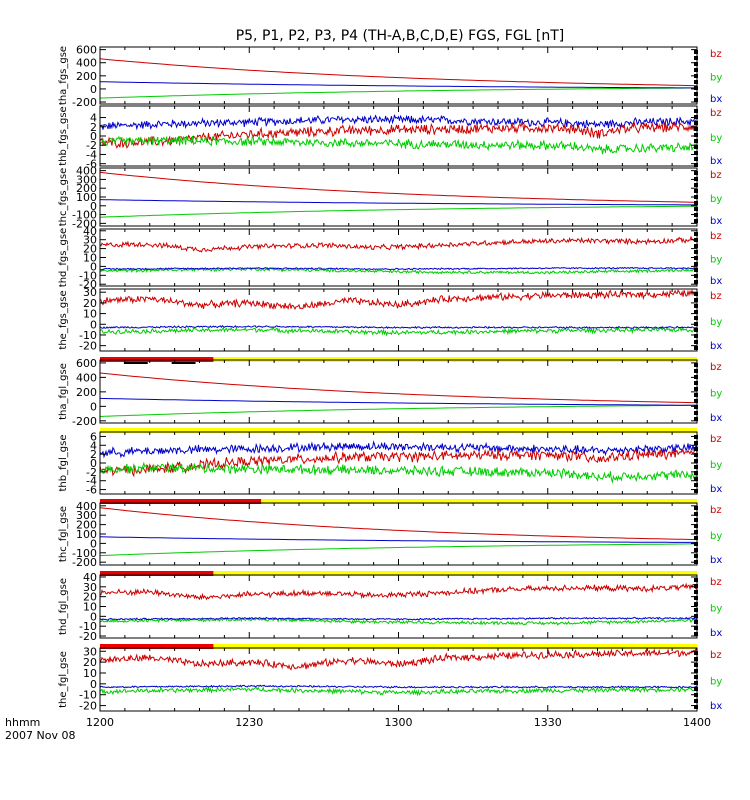 Image resolution: width=750 pixels, height=800 pixels. I want to click on y-tick-label: -2, so click(91, 472).